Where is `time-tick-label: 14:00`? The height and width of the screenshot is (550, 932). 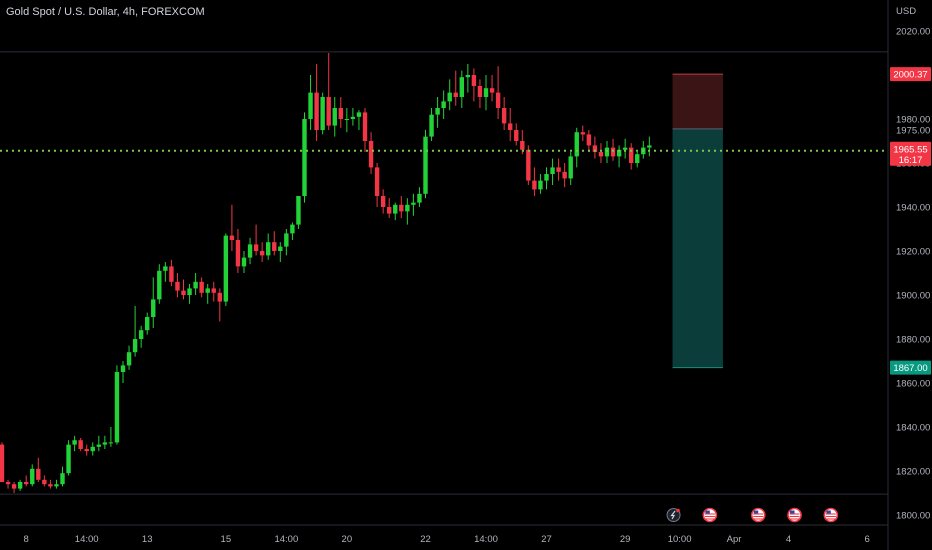 time-tick-label: 14:00 is located at coordinates (87, 539).